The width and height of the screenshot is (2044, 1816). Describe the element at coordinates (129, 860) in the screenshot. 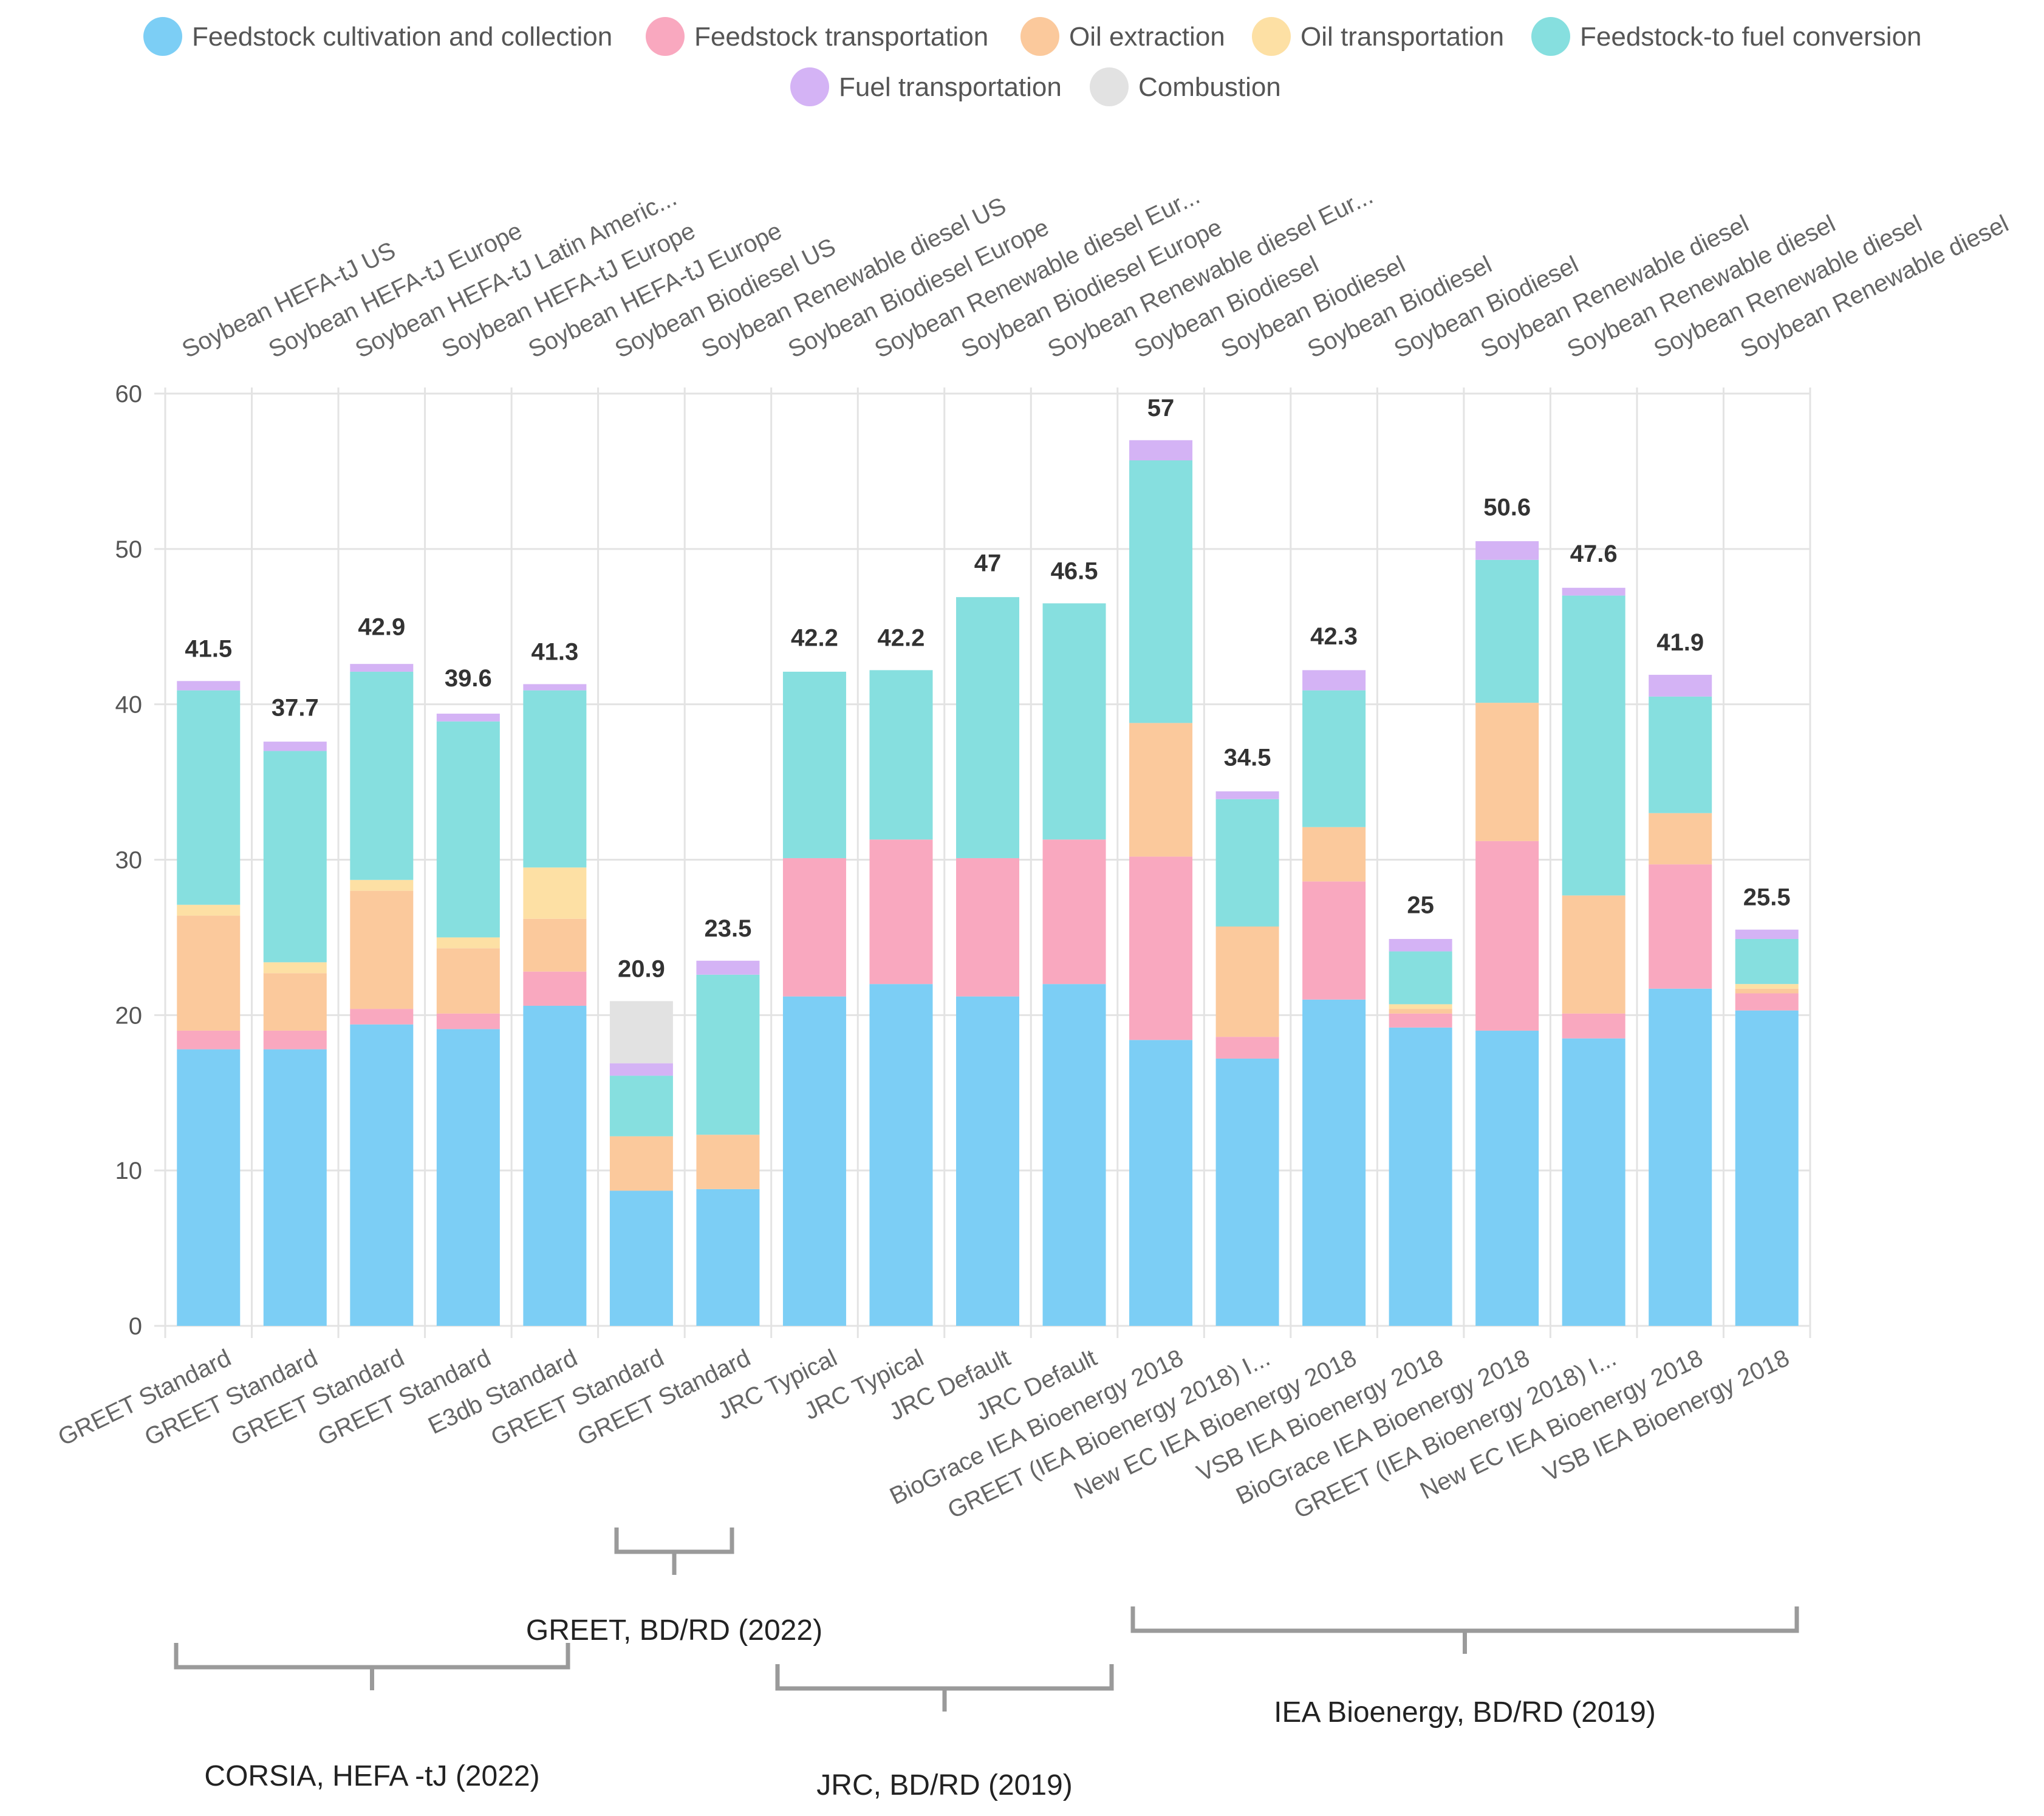

I see `y-tick-label: 30` at that location.